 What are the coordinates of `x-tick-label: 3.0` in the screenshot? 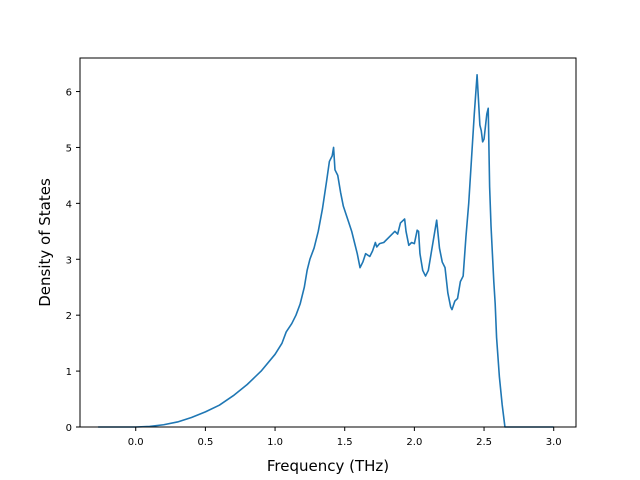 It's located at (554, 442).